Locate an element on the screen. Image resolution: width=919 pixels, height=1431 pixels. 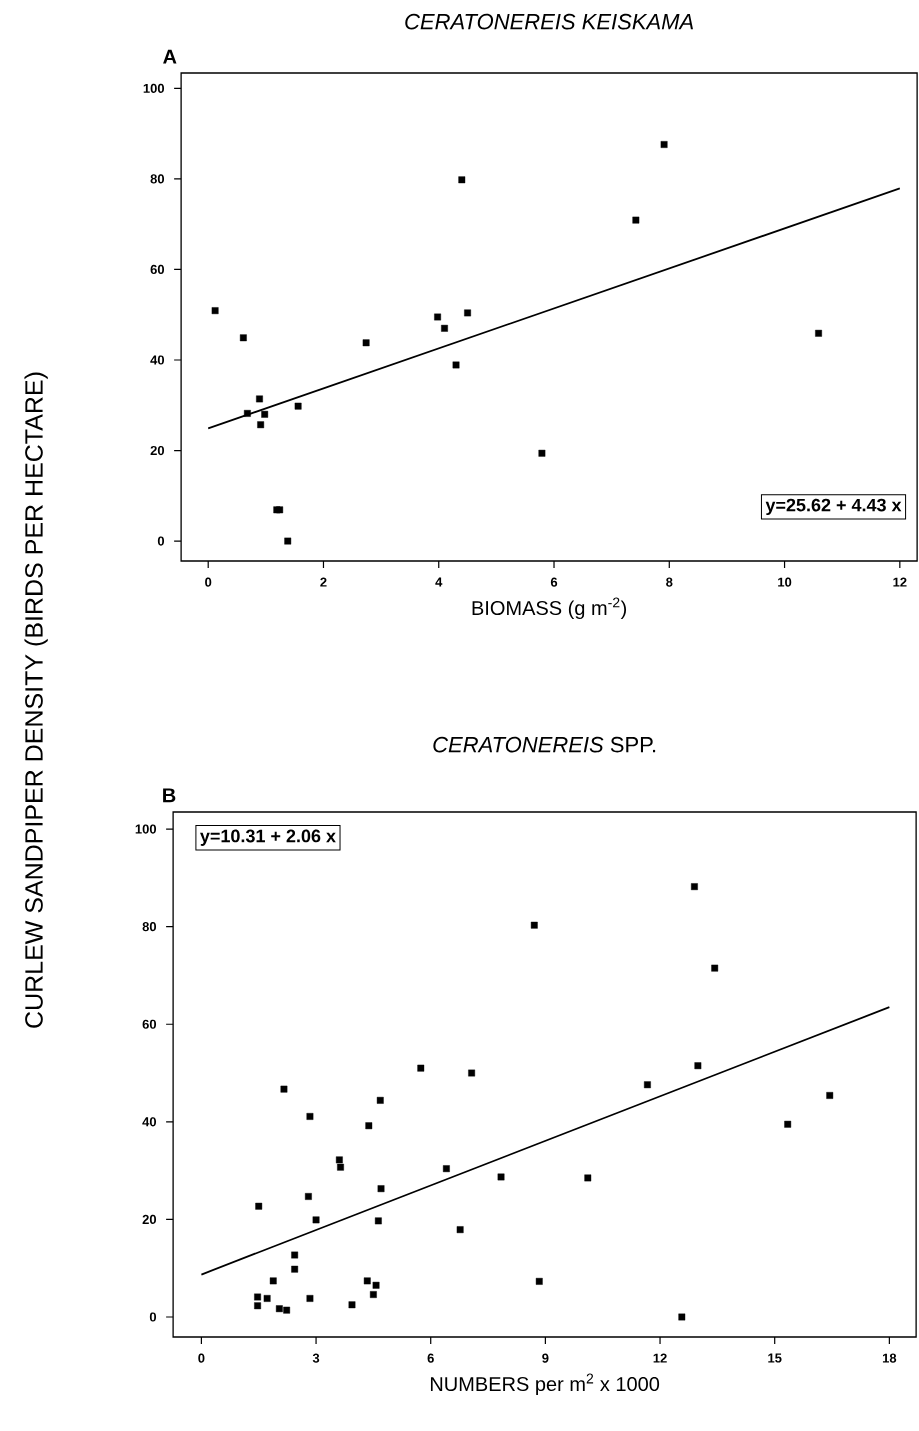
x-tick-label: 9 is located at coordinates (545, 1358).